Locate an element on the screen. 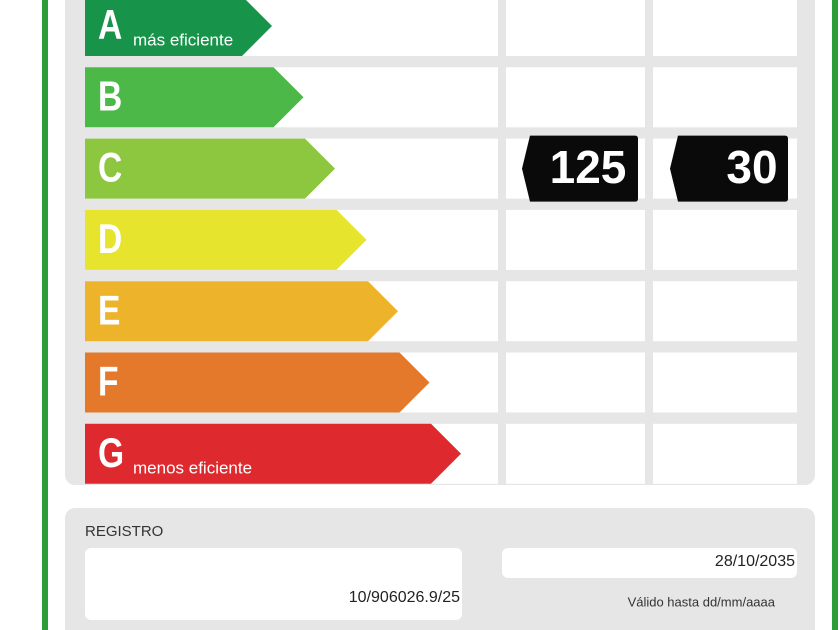 Image resolution: width=840 pixels, height=630 pixels. class-note: menos eficiente is located at coordinates (192, 467).